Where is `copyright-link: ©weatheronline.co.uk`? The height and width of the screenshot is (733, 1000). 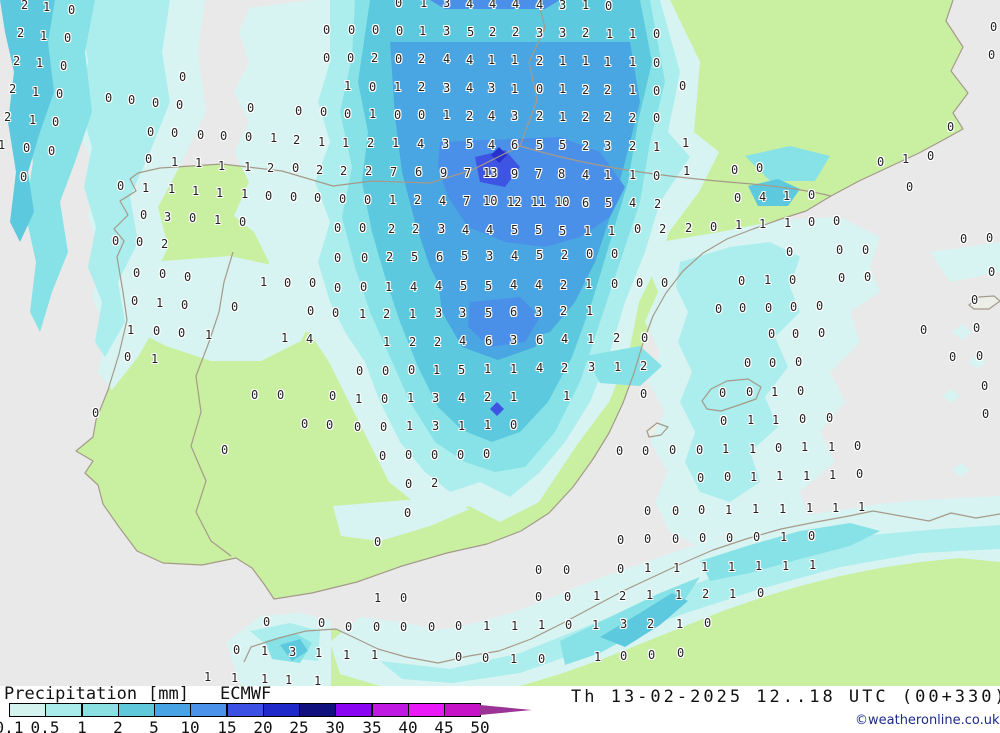 copyright-link: ©weatheronline.co.uk is located at coordinates (927, 720).